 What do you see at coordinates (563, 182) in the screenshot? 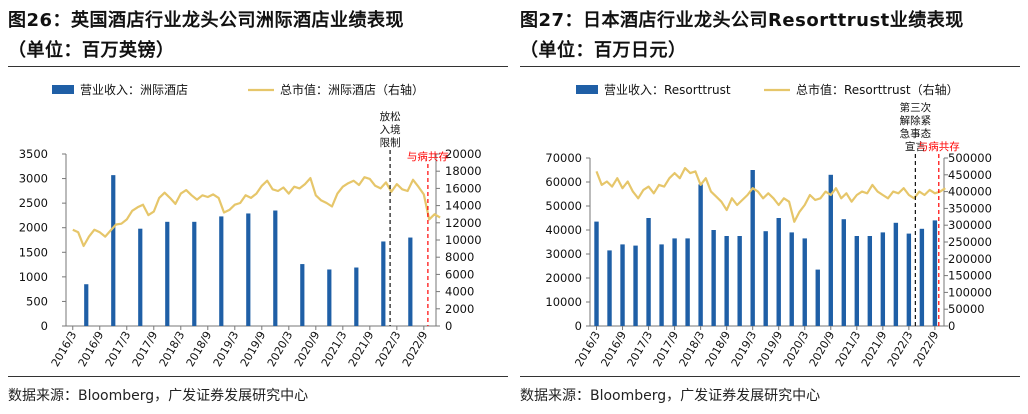
I see `y-tick-label: 60000` at bounding box center [563, 182].